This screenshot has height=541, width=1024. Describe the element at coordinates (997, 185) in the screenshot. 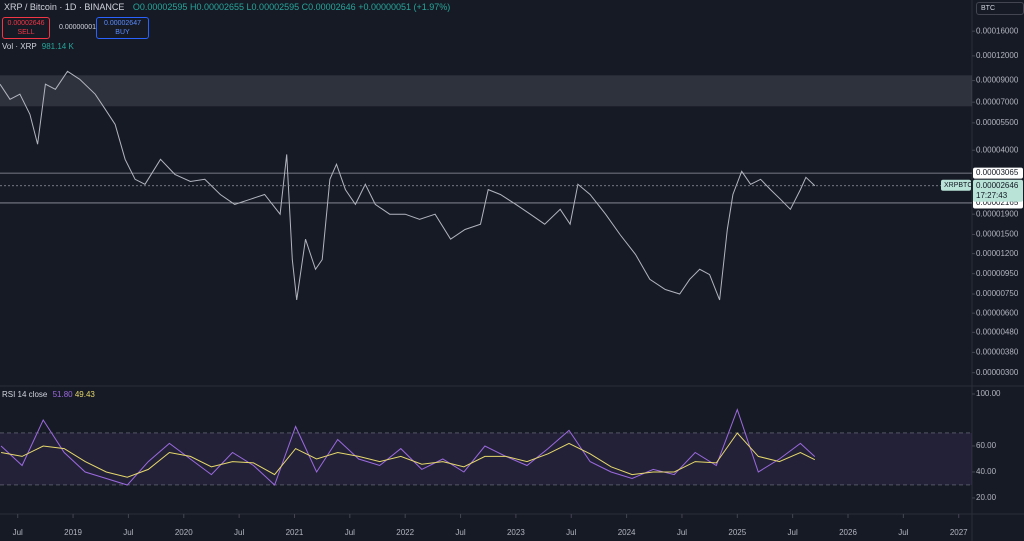

I see `last-price-label: 0.00002646` at that location.